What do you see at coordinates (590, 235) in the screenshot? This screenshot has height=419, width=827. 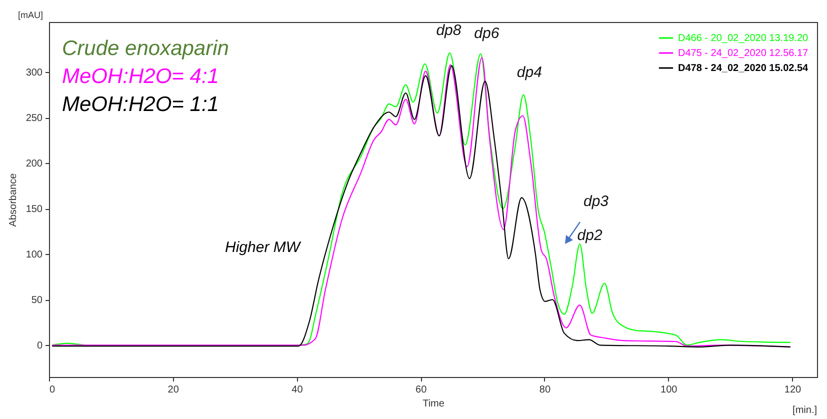 I see `annotation: dp2` at bounding box center [590, 235].